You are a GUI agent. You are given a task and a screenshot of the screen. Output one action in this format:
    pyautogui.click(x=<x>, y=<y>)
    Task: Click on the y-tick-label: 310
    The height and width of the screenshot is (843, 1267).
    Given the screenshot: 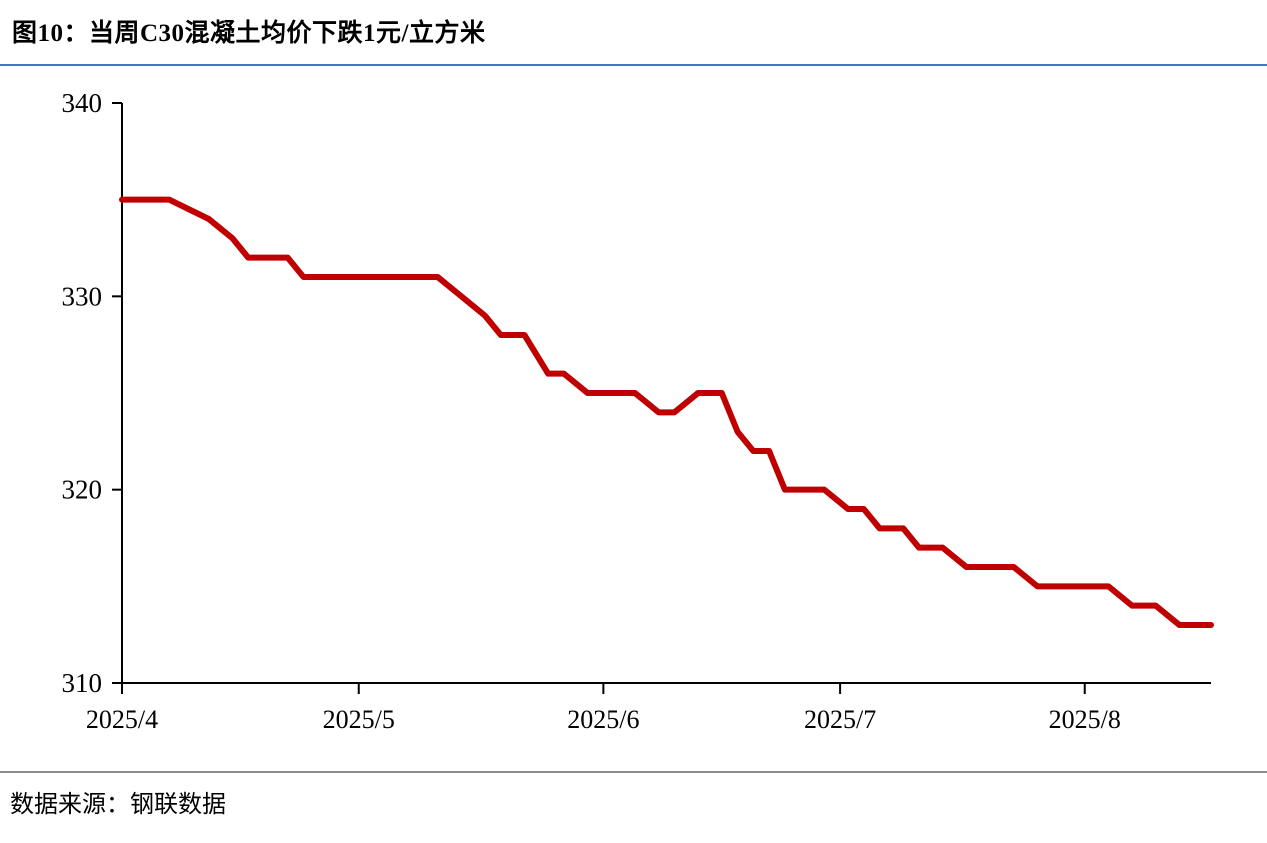 What is the action you would take?
    pyautogui.click(x=82, y=683)
    